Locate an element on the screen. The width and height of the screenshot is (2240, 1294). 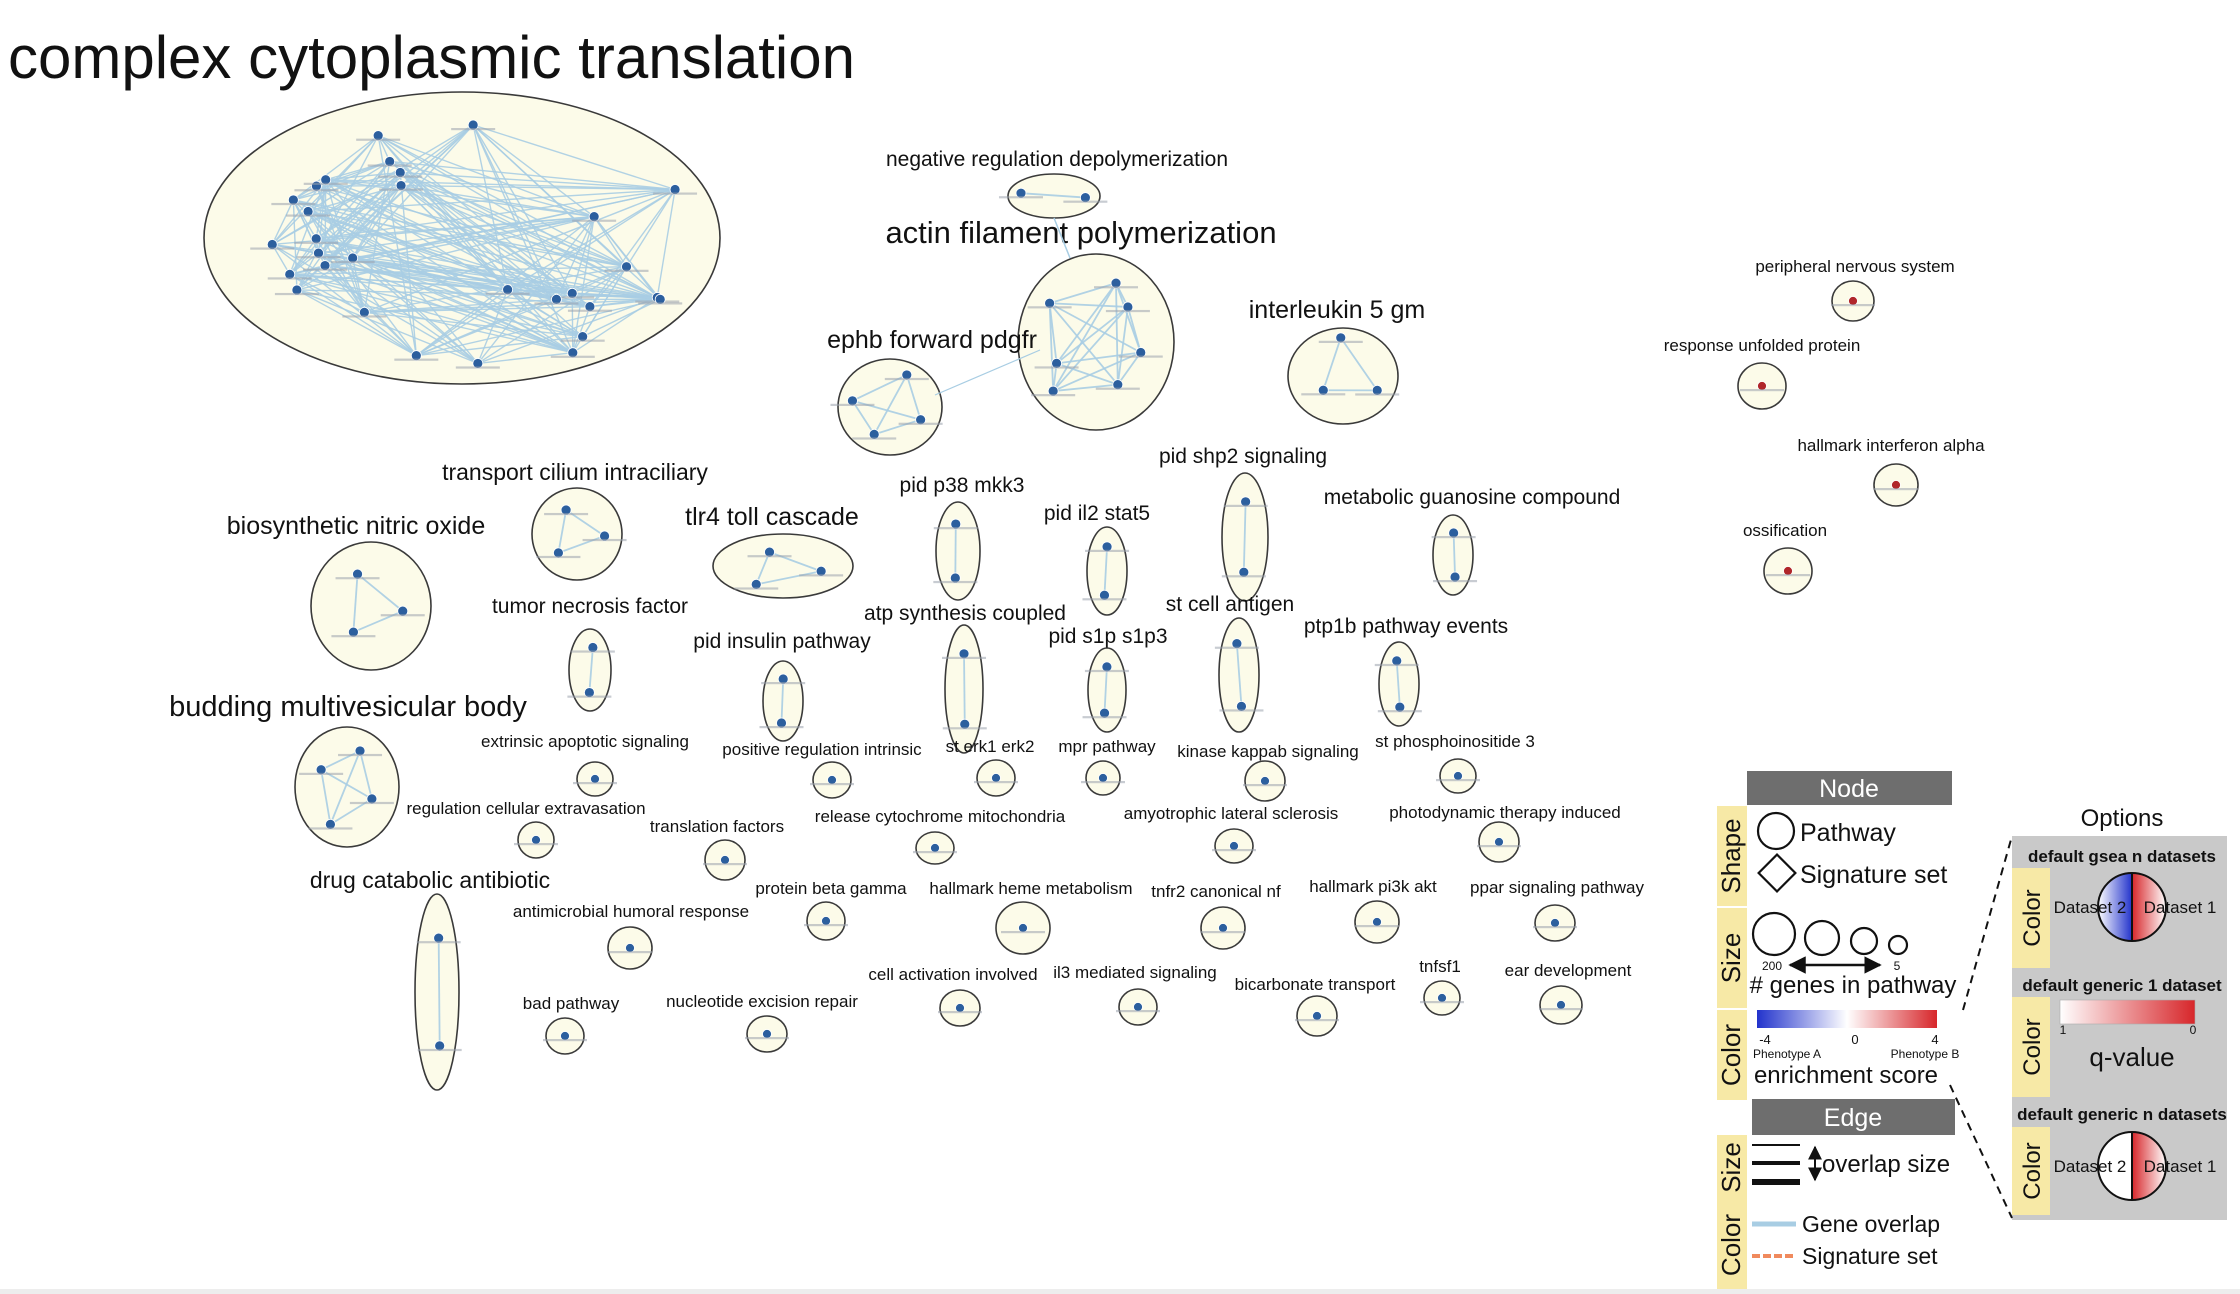
option-dataset-2: Dataset 2 is located at coordinates (2090, 1166).